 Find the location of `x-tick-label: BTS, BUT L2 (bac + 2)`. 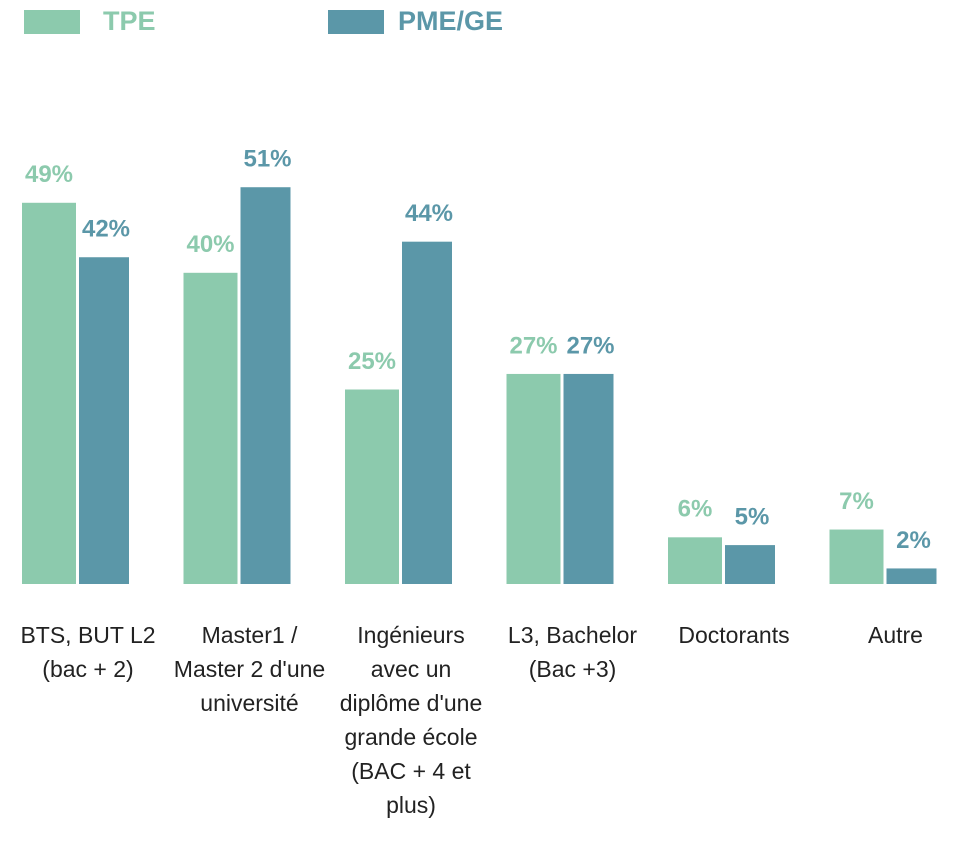

x-tick-label: BTS, BUT L2 (bac + 2) is located at coordinates (88, 652).